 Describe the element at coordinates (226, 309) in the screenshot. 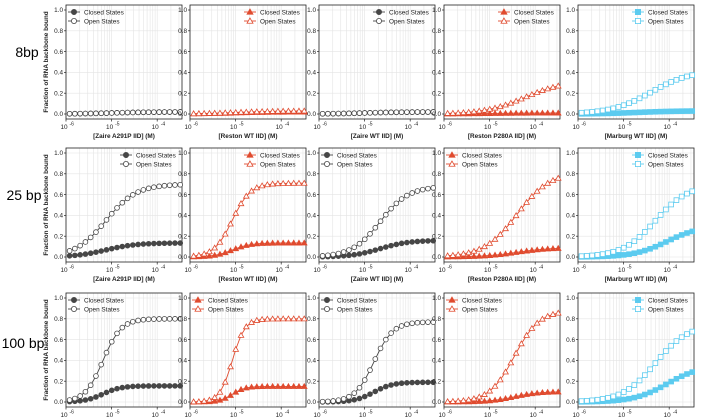

I see `legend-label-open: Open States` at that location.